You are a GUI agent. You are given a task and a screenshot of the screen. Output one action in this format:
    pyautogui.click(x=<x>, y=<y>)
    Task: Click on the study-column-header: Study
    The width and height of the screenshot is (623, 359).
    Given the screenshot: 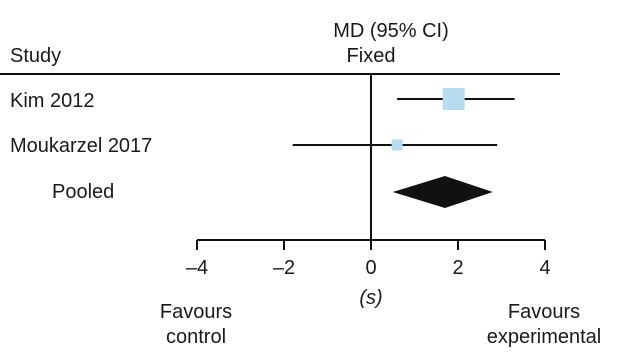 What is the action you would take?
    pyautogui.click(x=35, y=56)
    